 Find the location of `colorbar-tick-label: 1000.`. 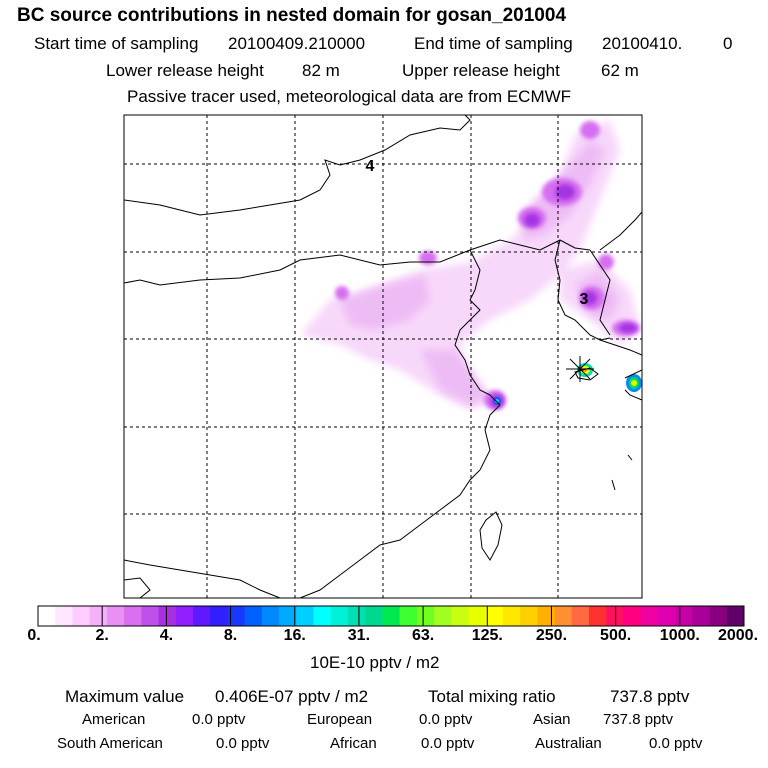

colorbar-tick-label: 1000. is located at coordinates (679, 635).